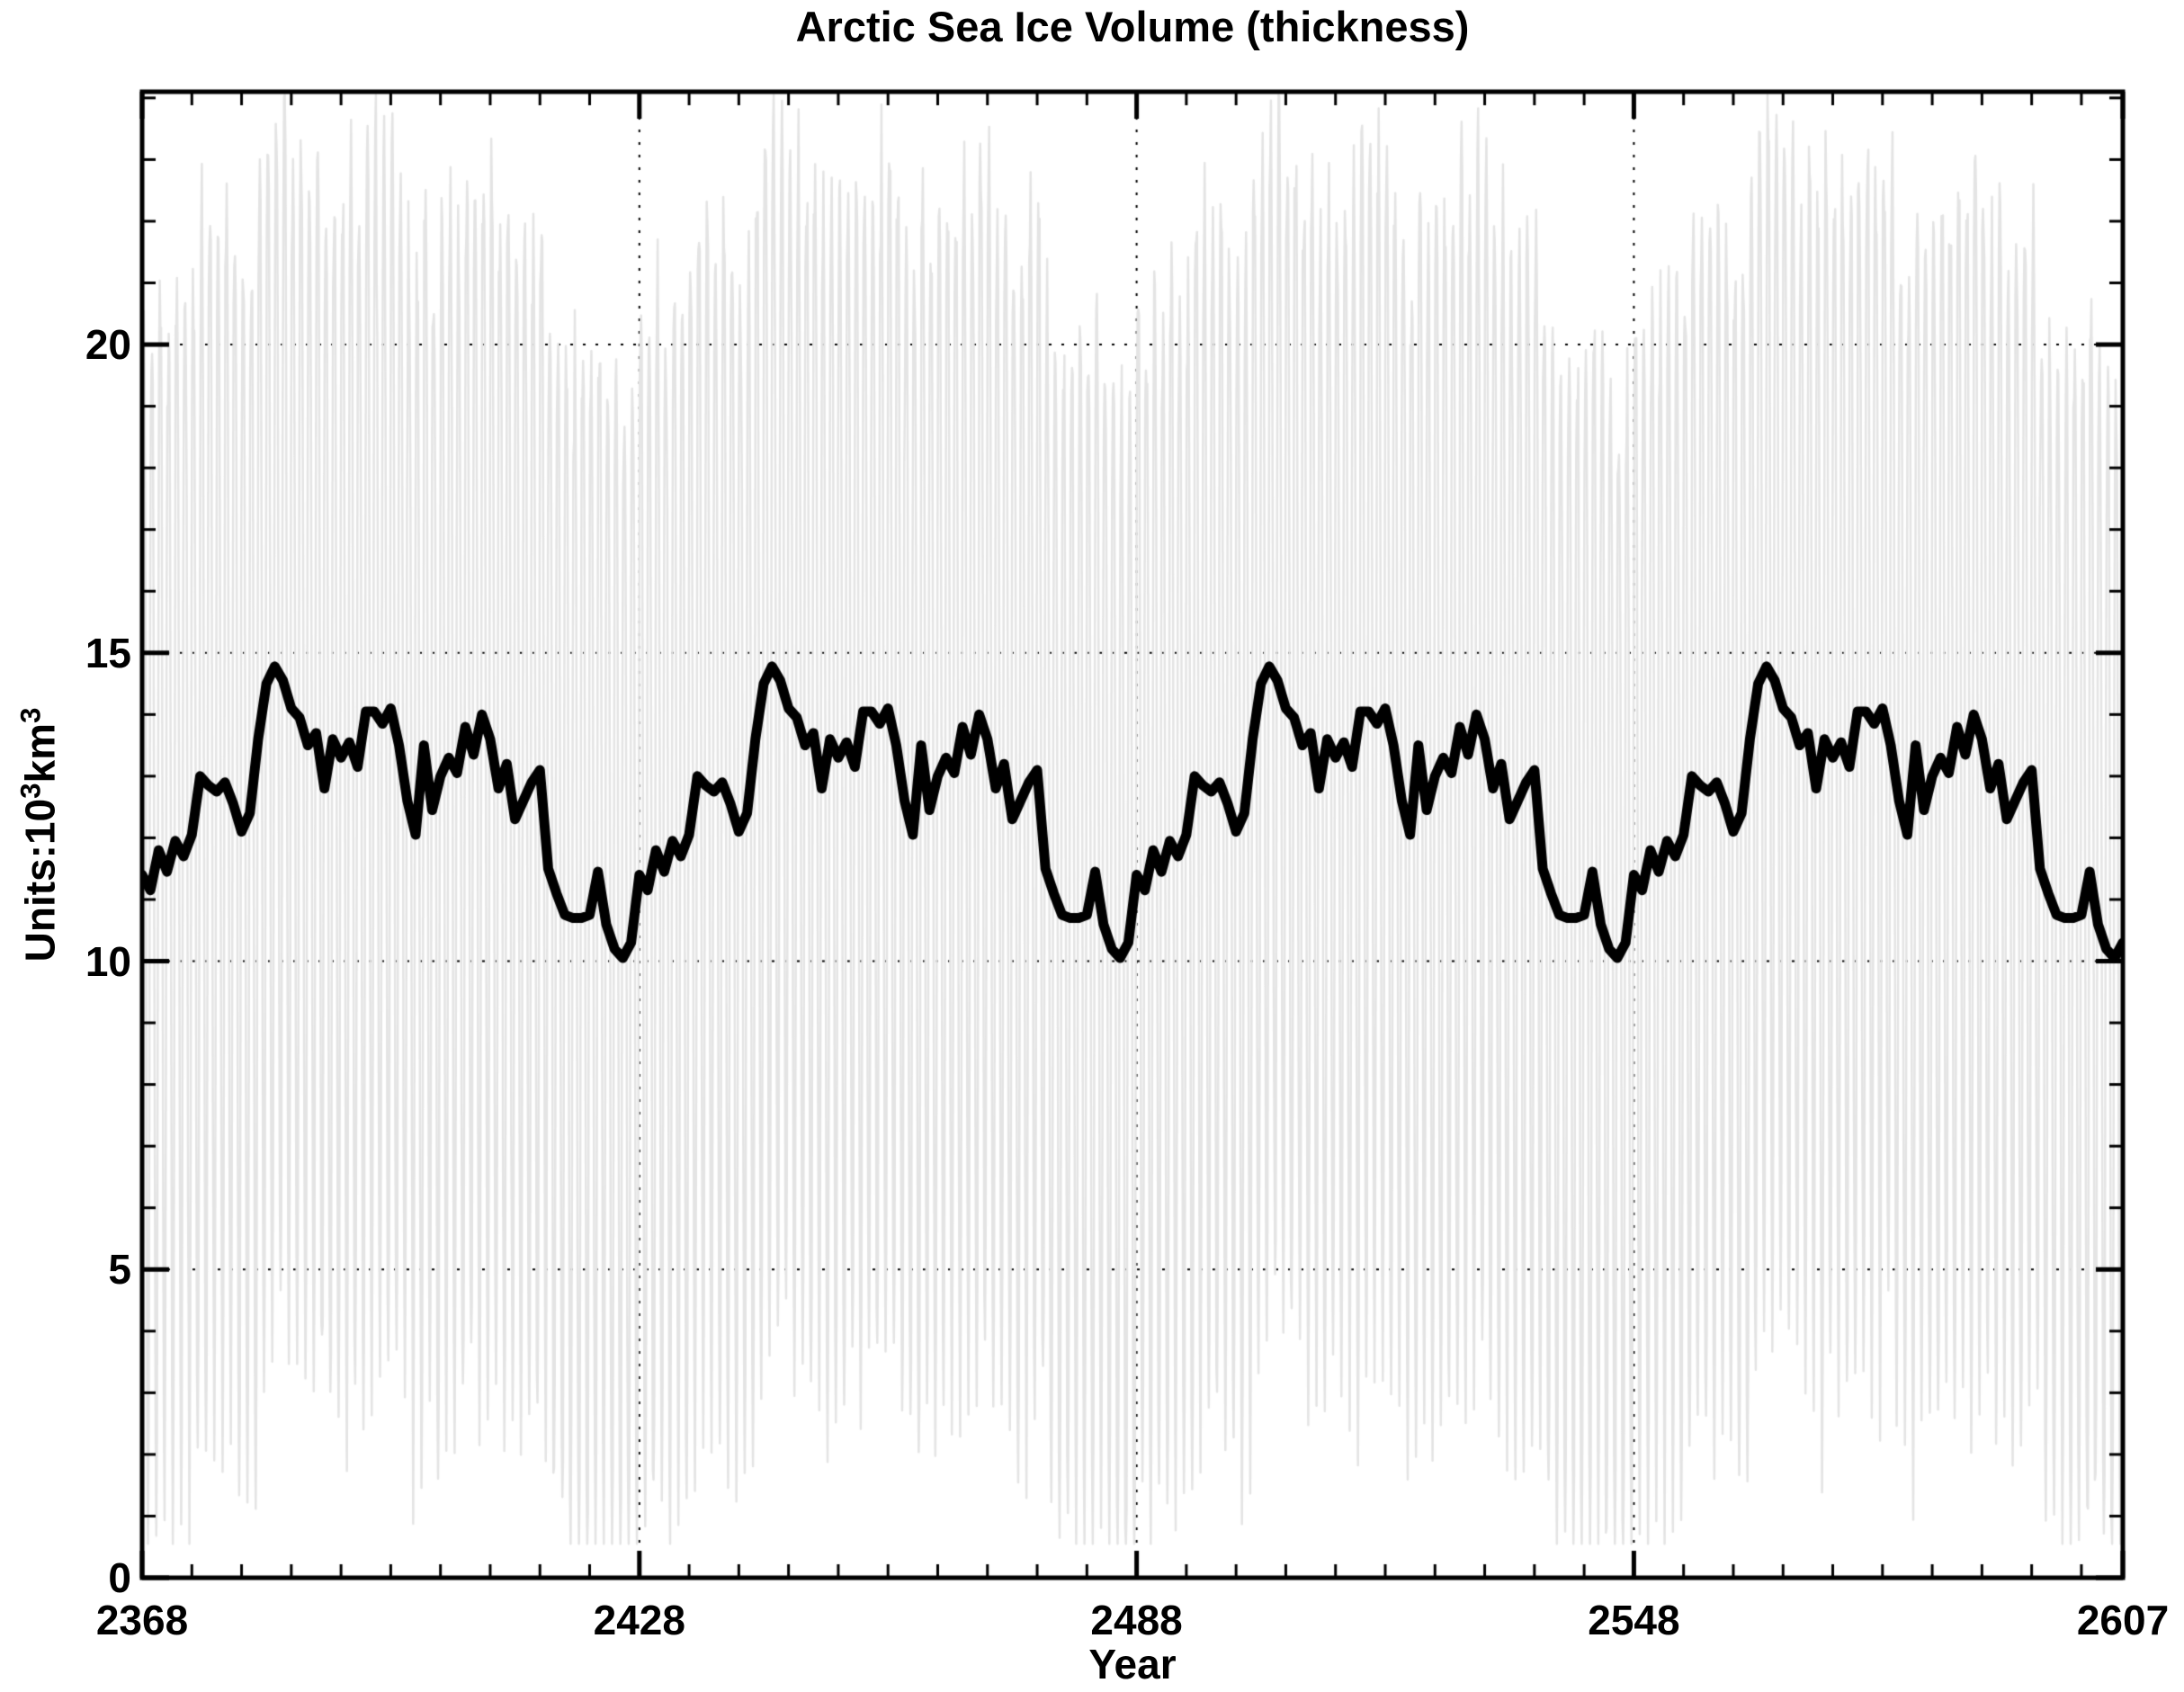 The image size is (2184, 1692). Describe the element at coordinates (1133, 26) in the screenshot. I see `chart-title: Arctic Sea Ice Volume (thickness)` at that location.